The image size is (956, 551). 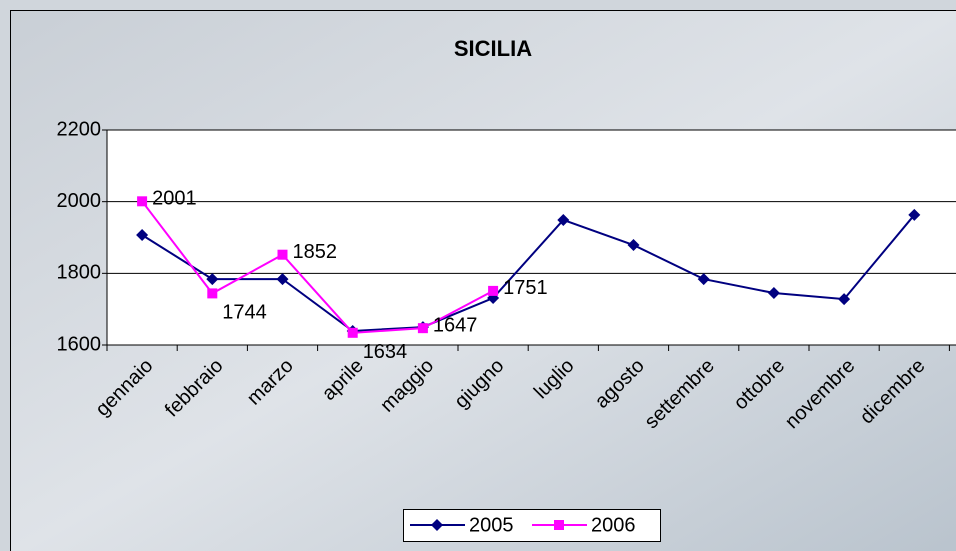 What do you see at coordinates (174, 199) in the screenshot?
I see `data-label: 2001` at bounding box center [174, 199].